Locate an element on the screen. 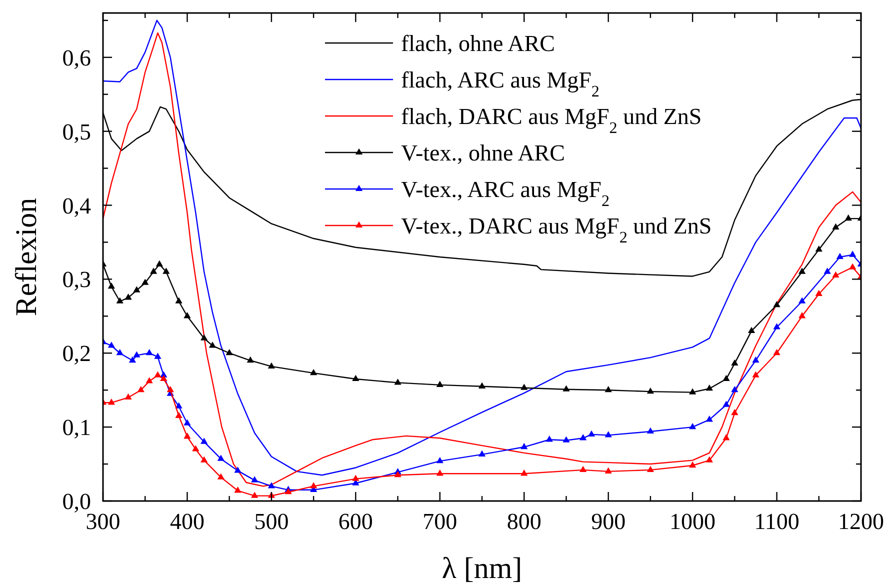 The height and width of the screenshot is (587, 889). y-tick-label: 0,5 is located at coordinates (76, 131).